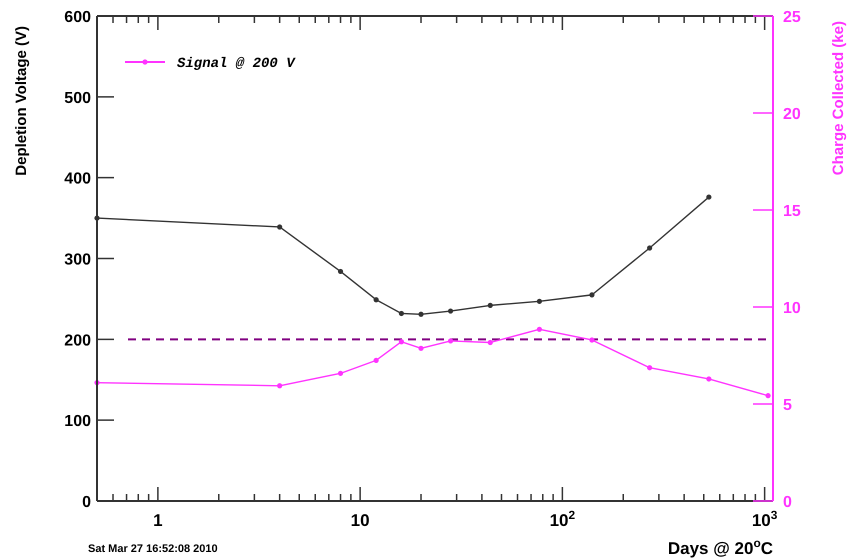  What do you see at coordinates (787, 405) in the screenshot?
I see `y2-tick-label: 5` at bounding box center [787, 405].